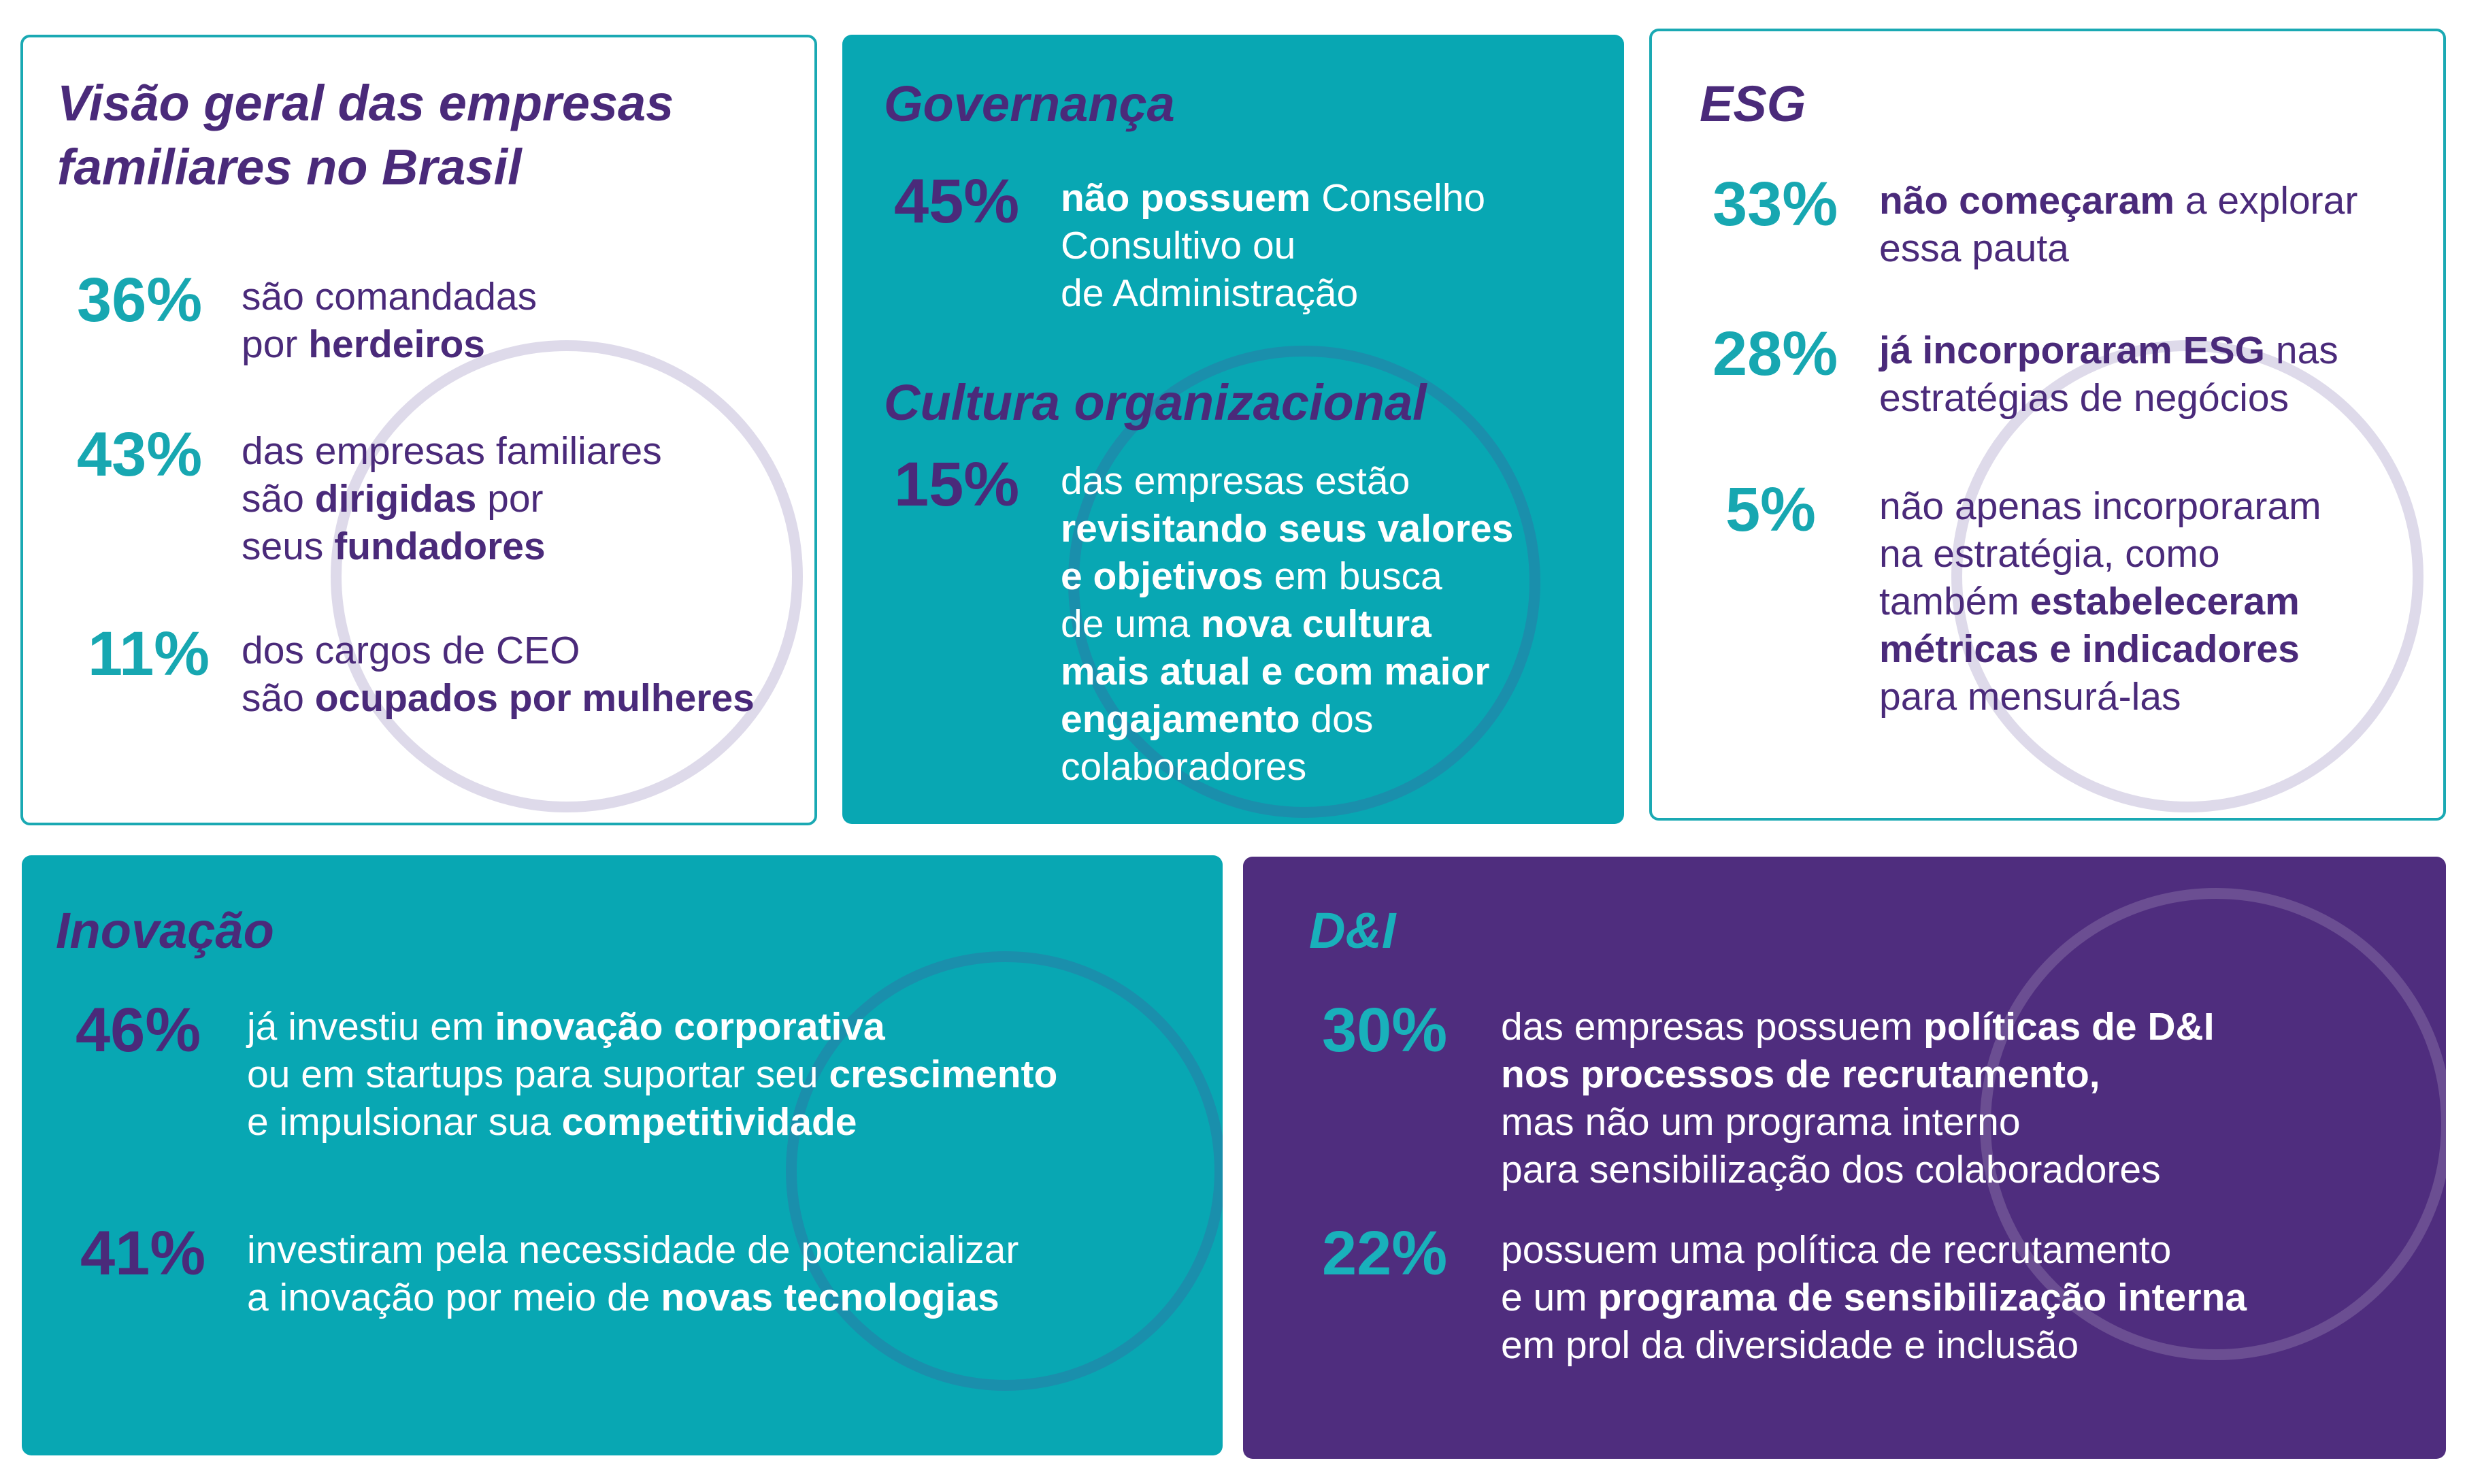  I want to click on description-text: para mensurá-las, so click(2030, 697).